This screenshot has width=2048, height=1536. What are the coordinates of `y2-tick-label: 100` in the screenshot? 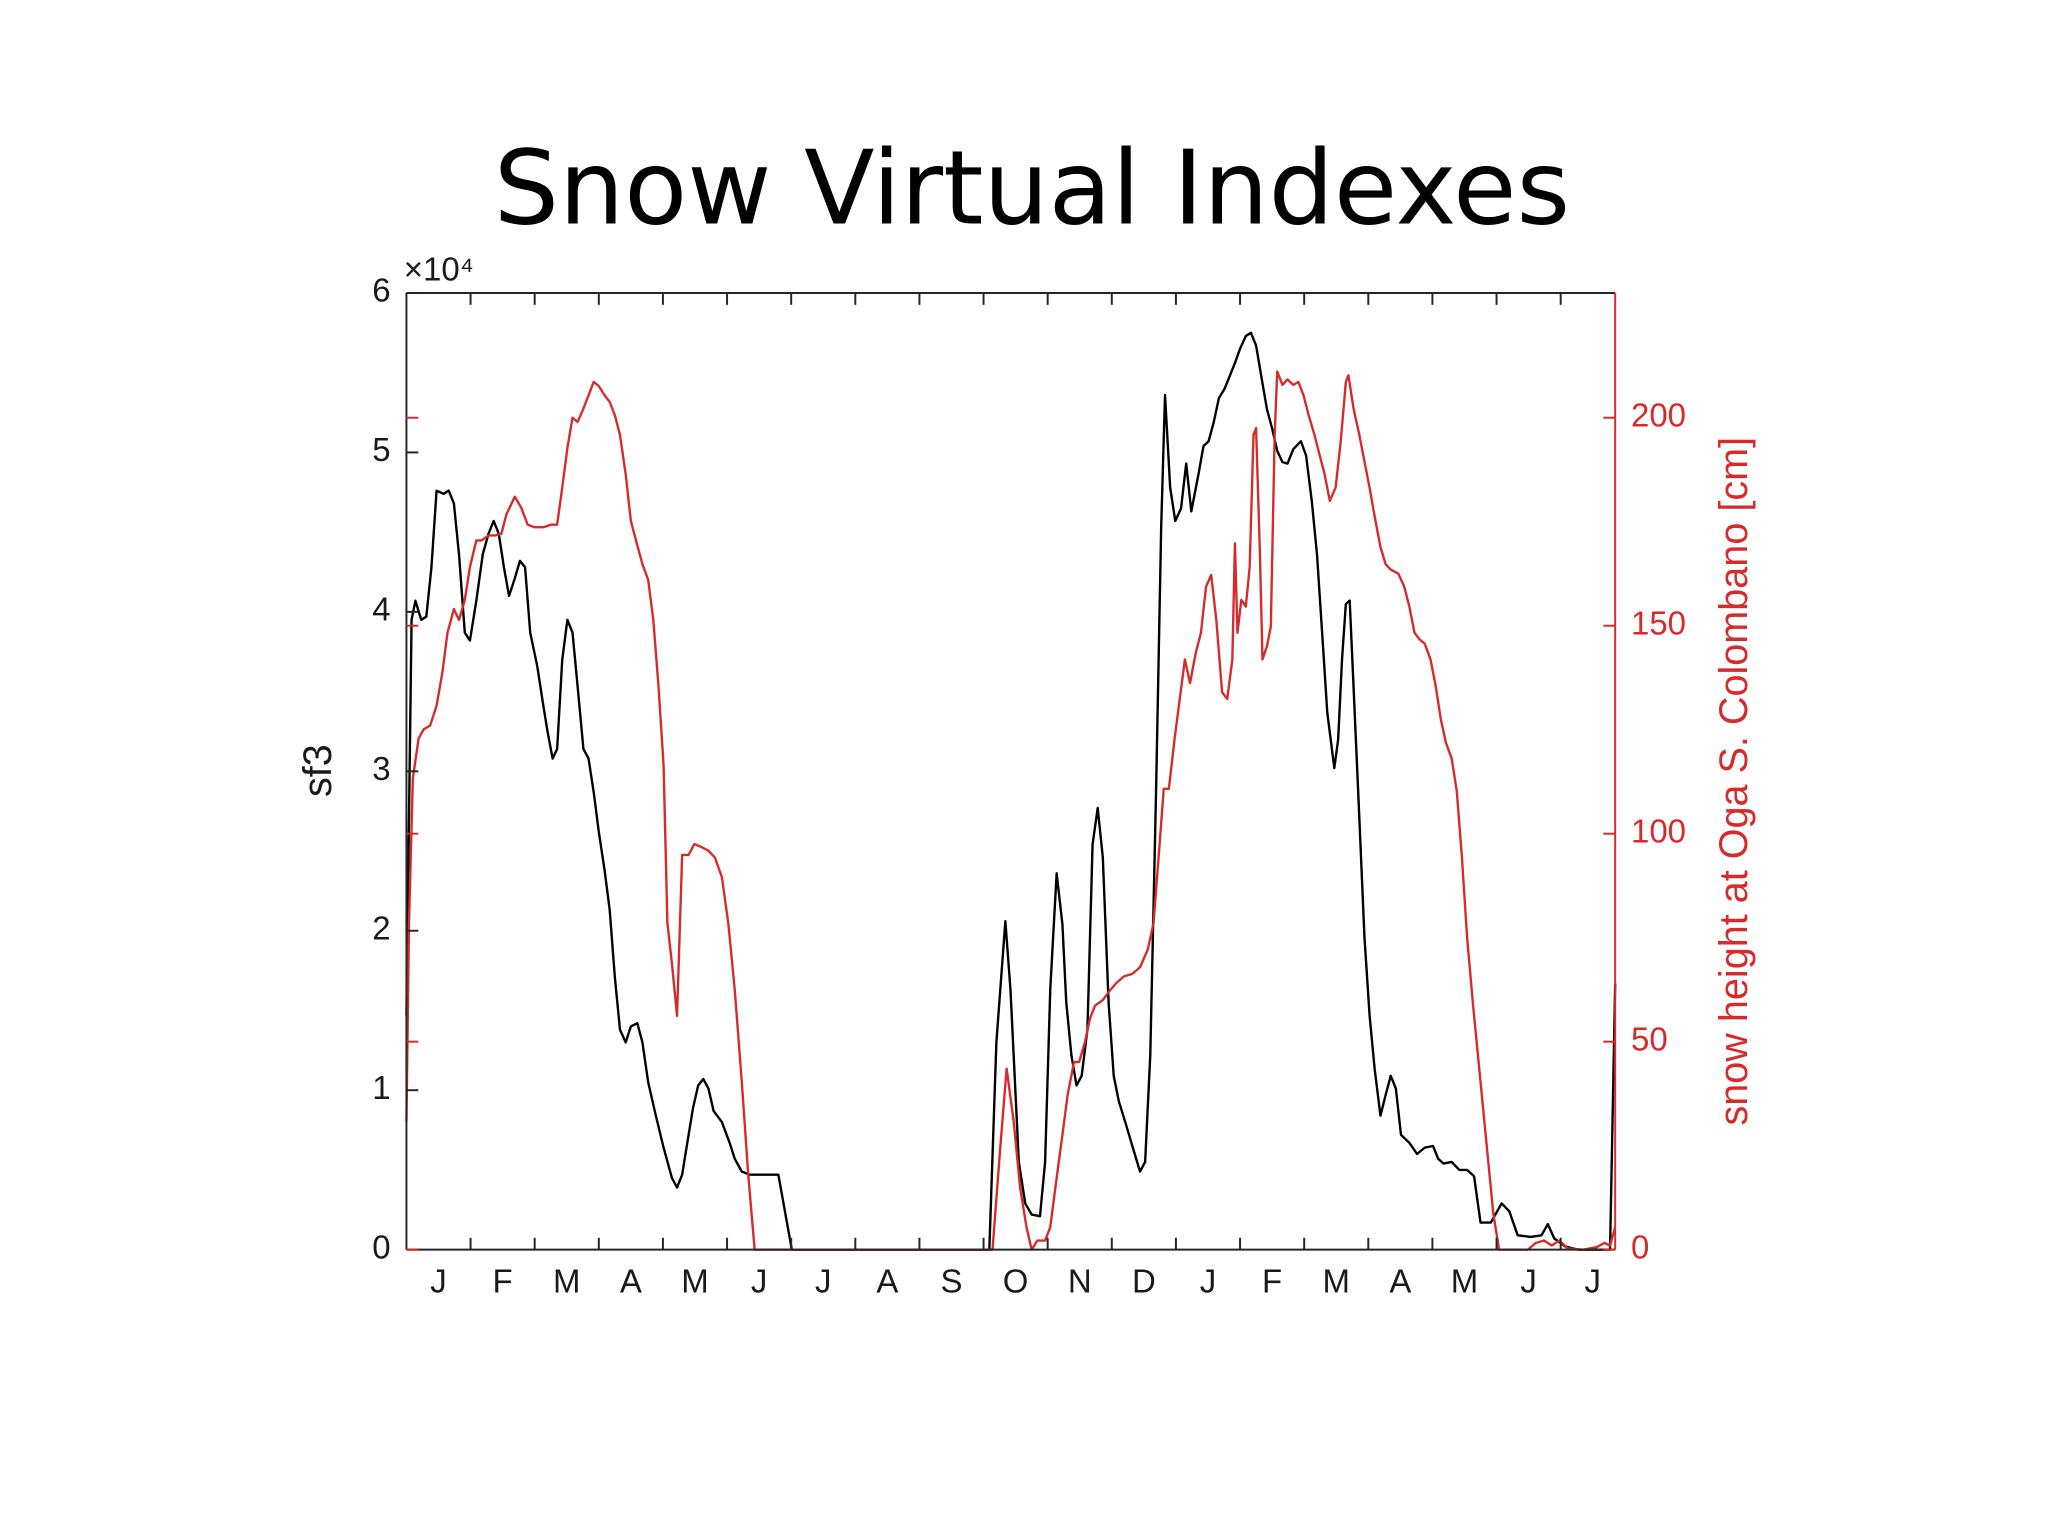 It's located at (1658, 830).